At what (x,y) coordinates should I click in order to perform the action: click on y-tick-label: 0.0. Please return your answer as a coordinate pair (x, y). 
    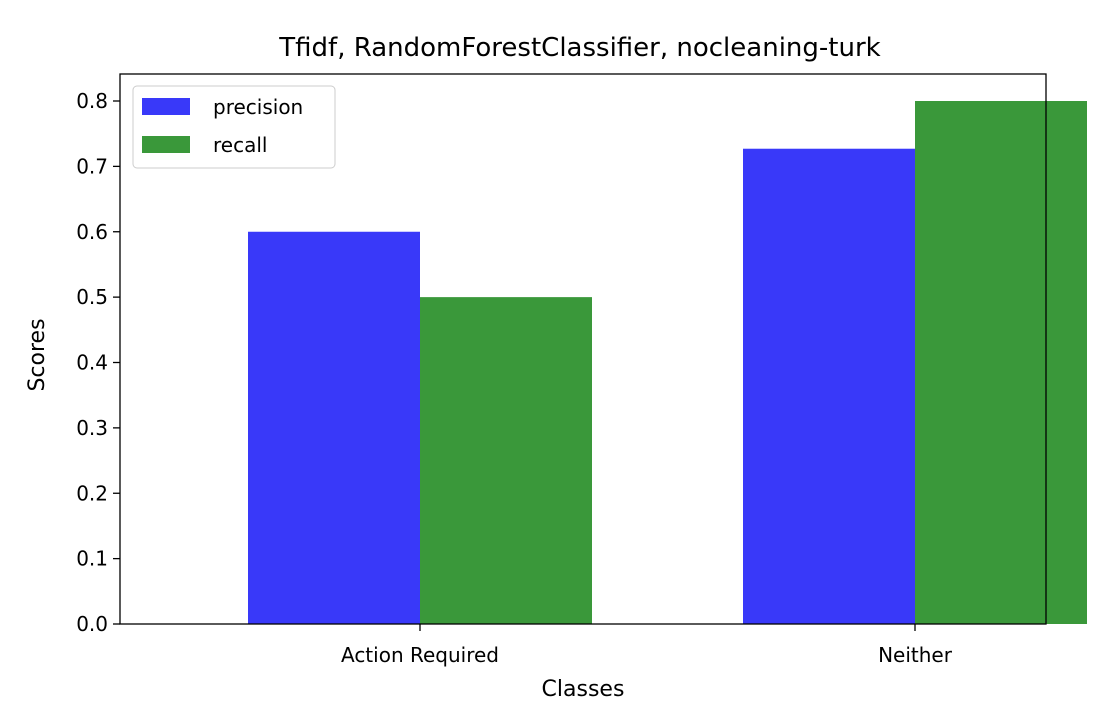
    Looking at the image, I should click on (92, 624).